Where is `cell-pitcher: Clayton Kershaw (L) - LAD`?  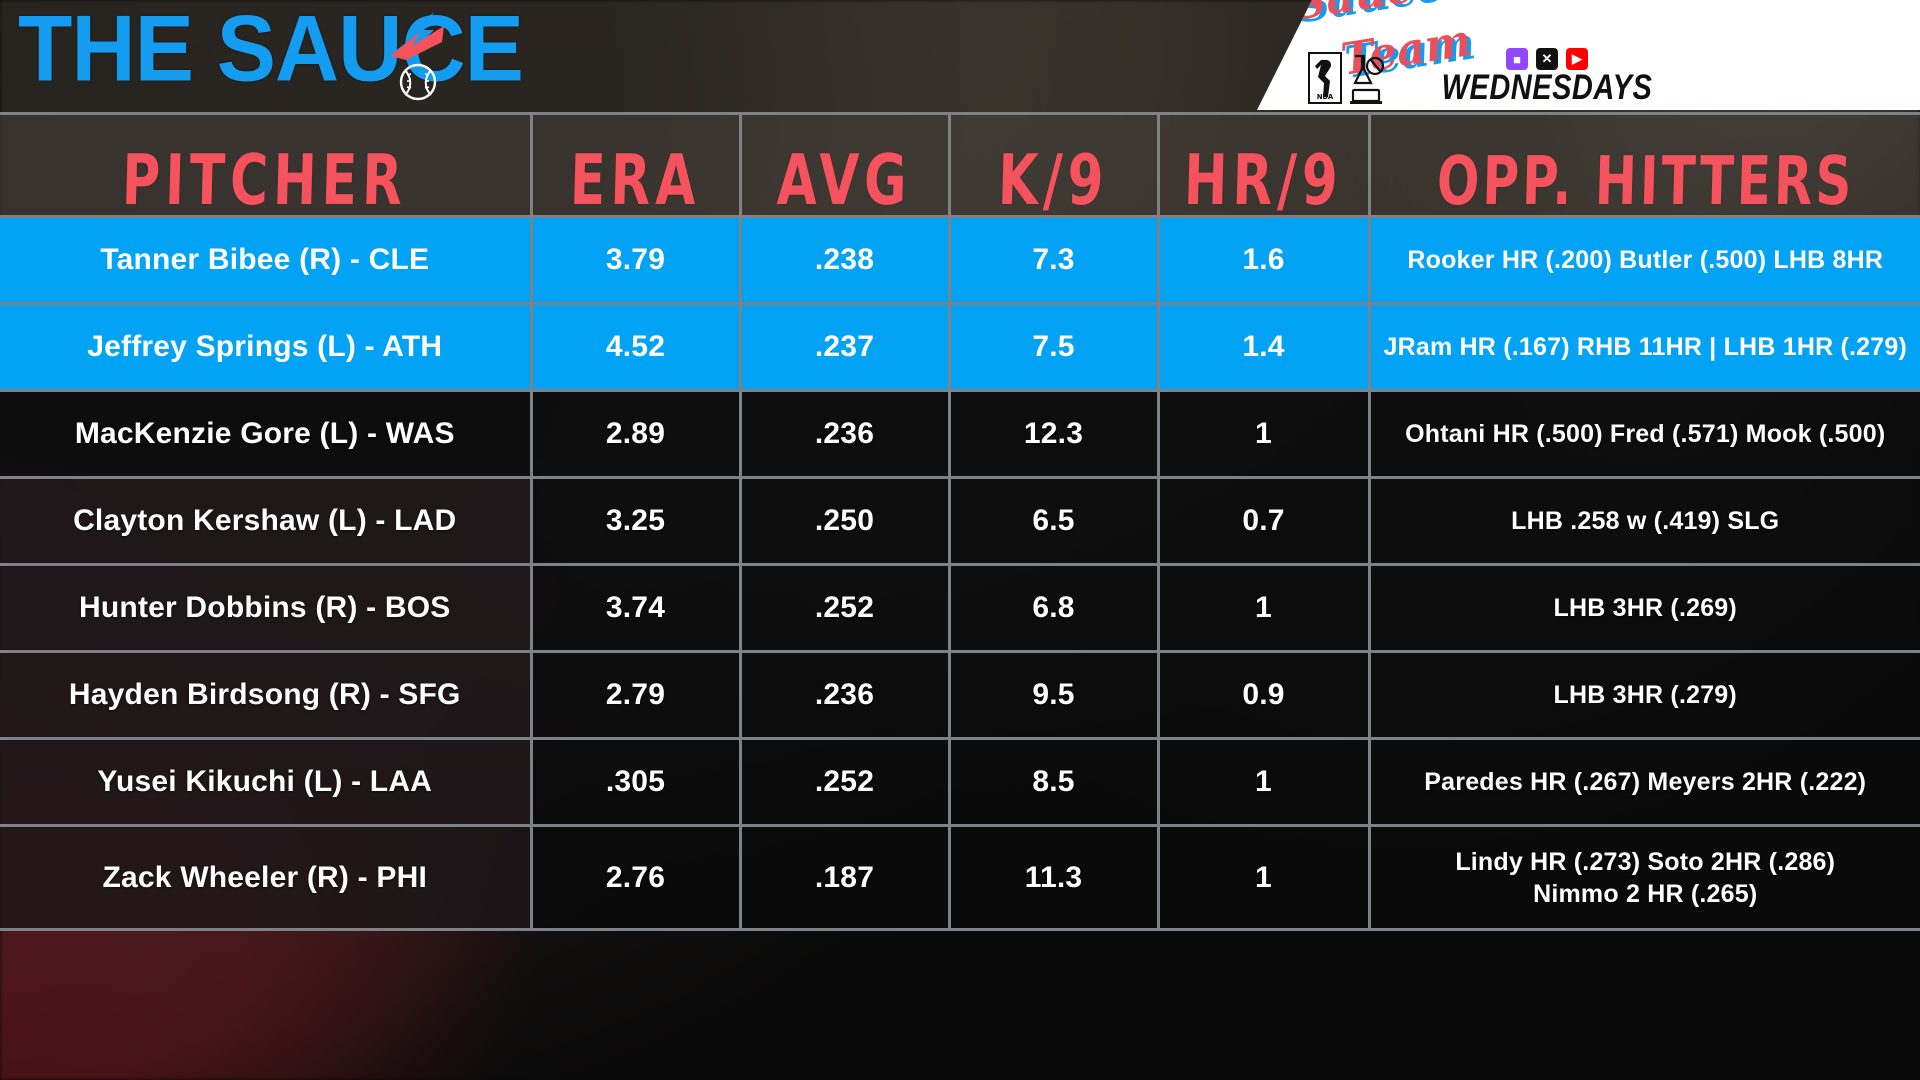
cell-pitcher: Clayton Kershaw (L) - LAD is located at coordinates (266, 521).